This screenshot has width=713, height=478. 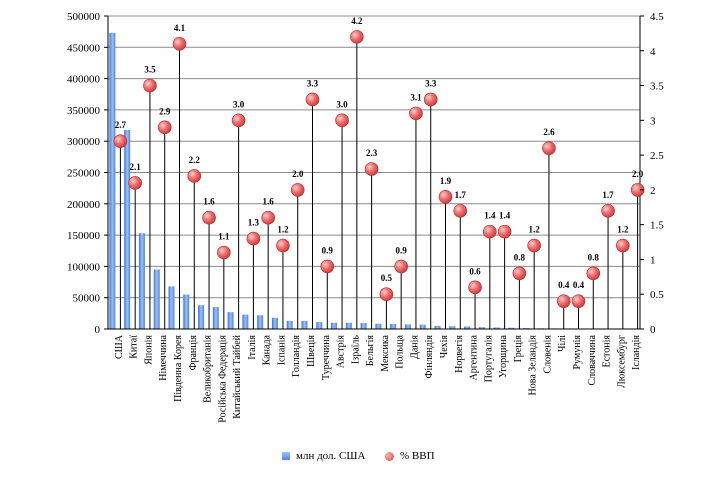 I want to click on left-tick-label: 0, so click(x=98, y=330).